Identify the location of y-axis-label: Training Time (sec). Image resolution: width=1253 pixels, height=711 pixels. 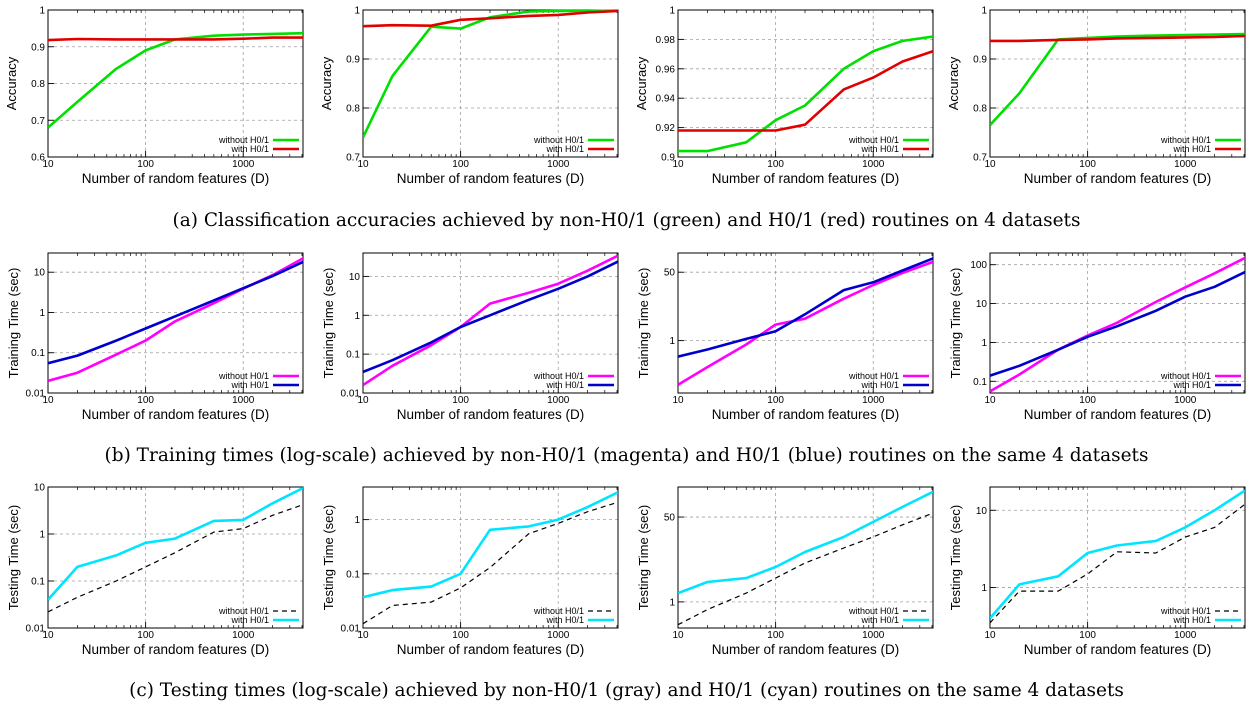
(328, 323).